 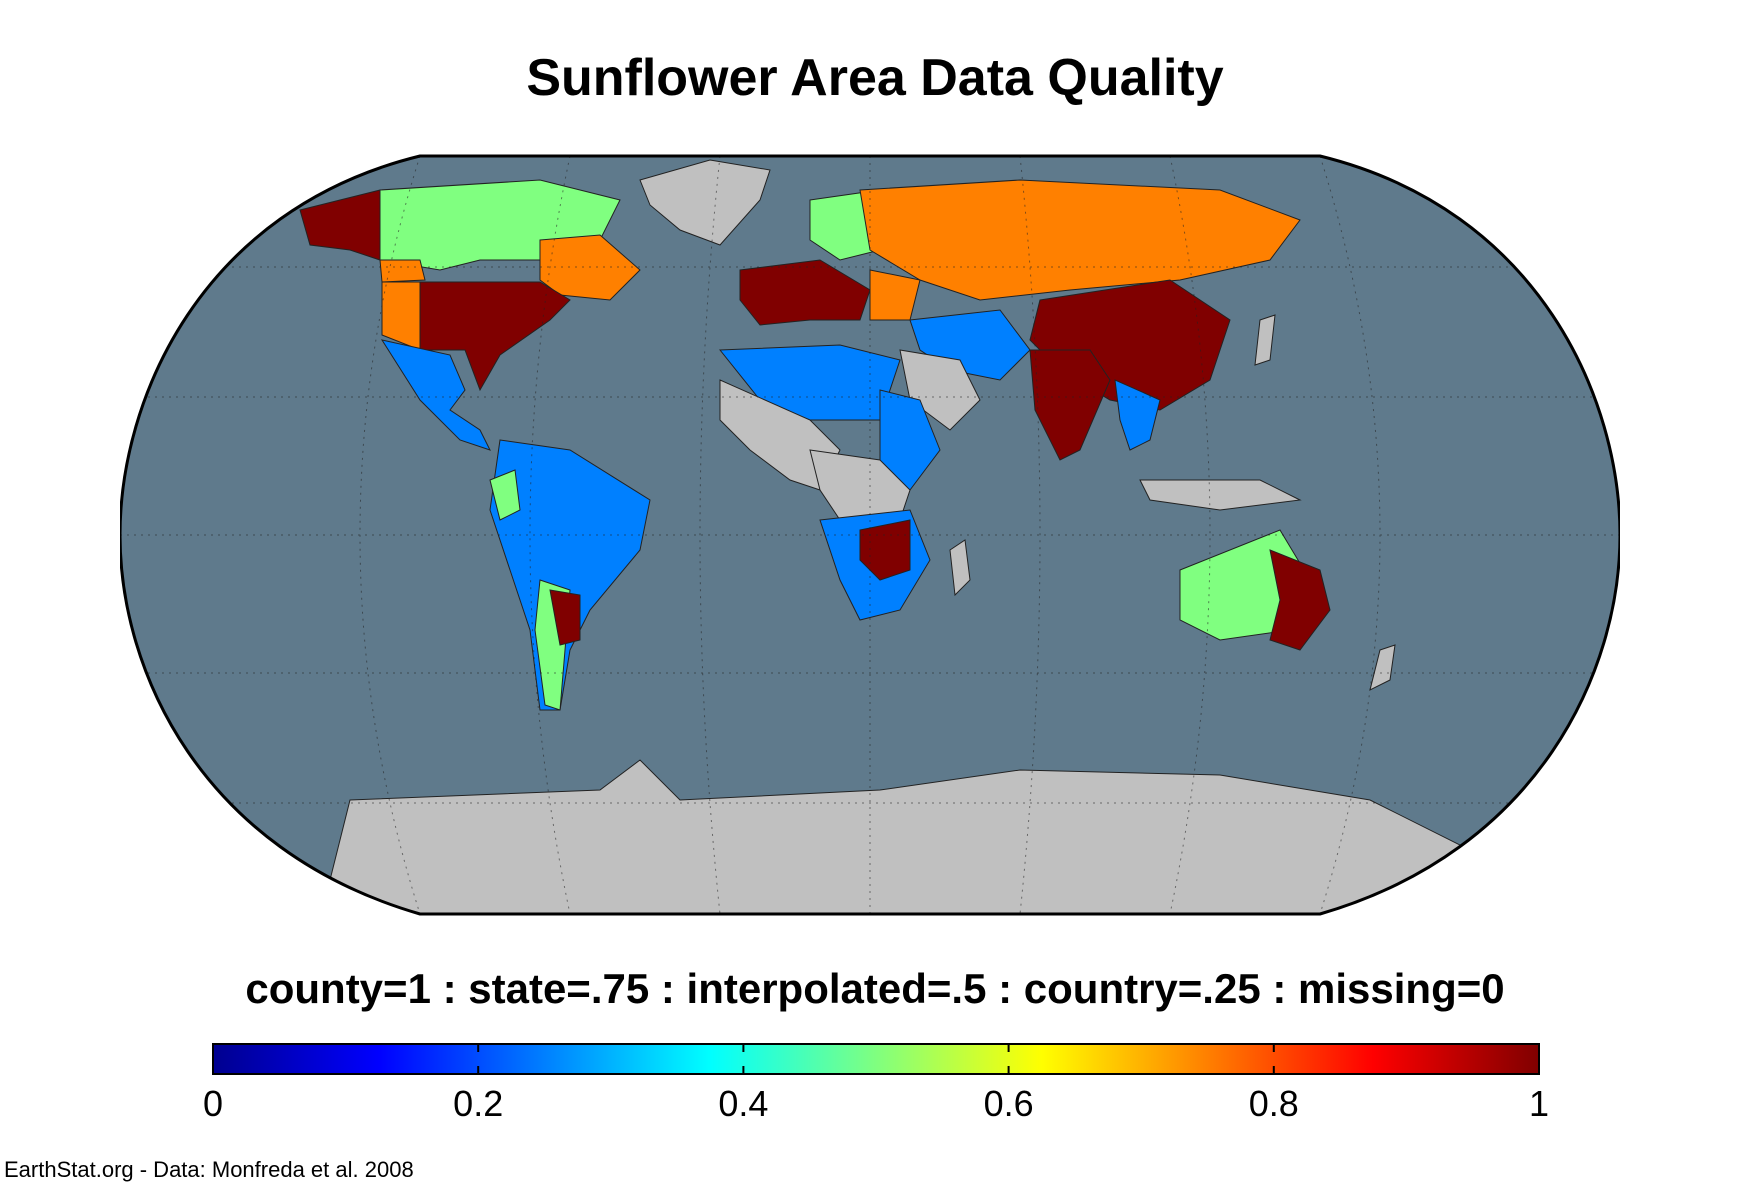 I want to click on region-antarctica, so click(x=895, y=836).